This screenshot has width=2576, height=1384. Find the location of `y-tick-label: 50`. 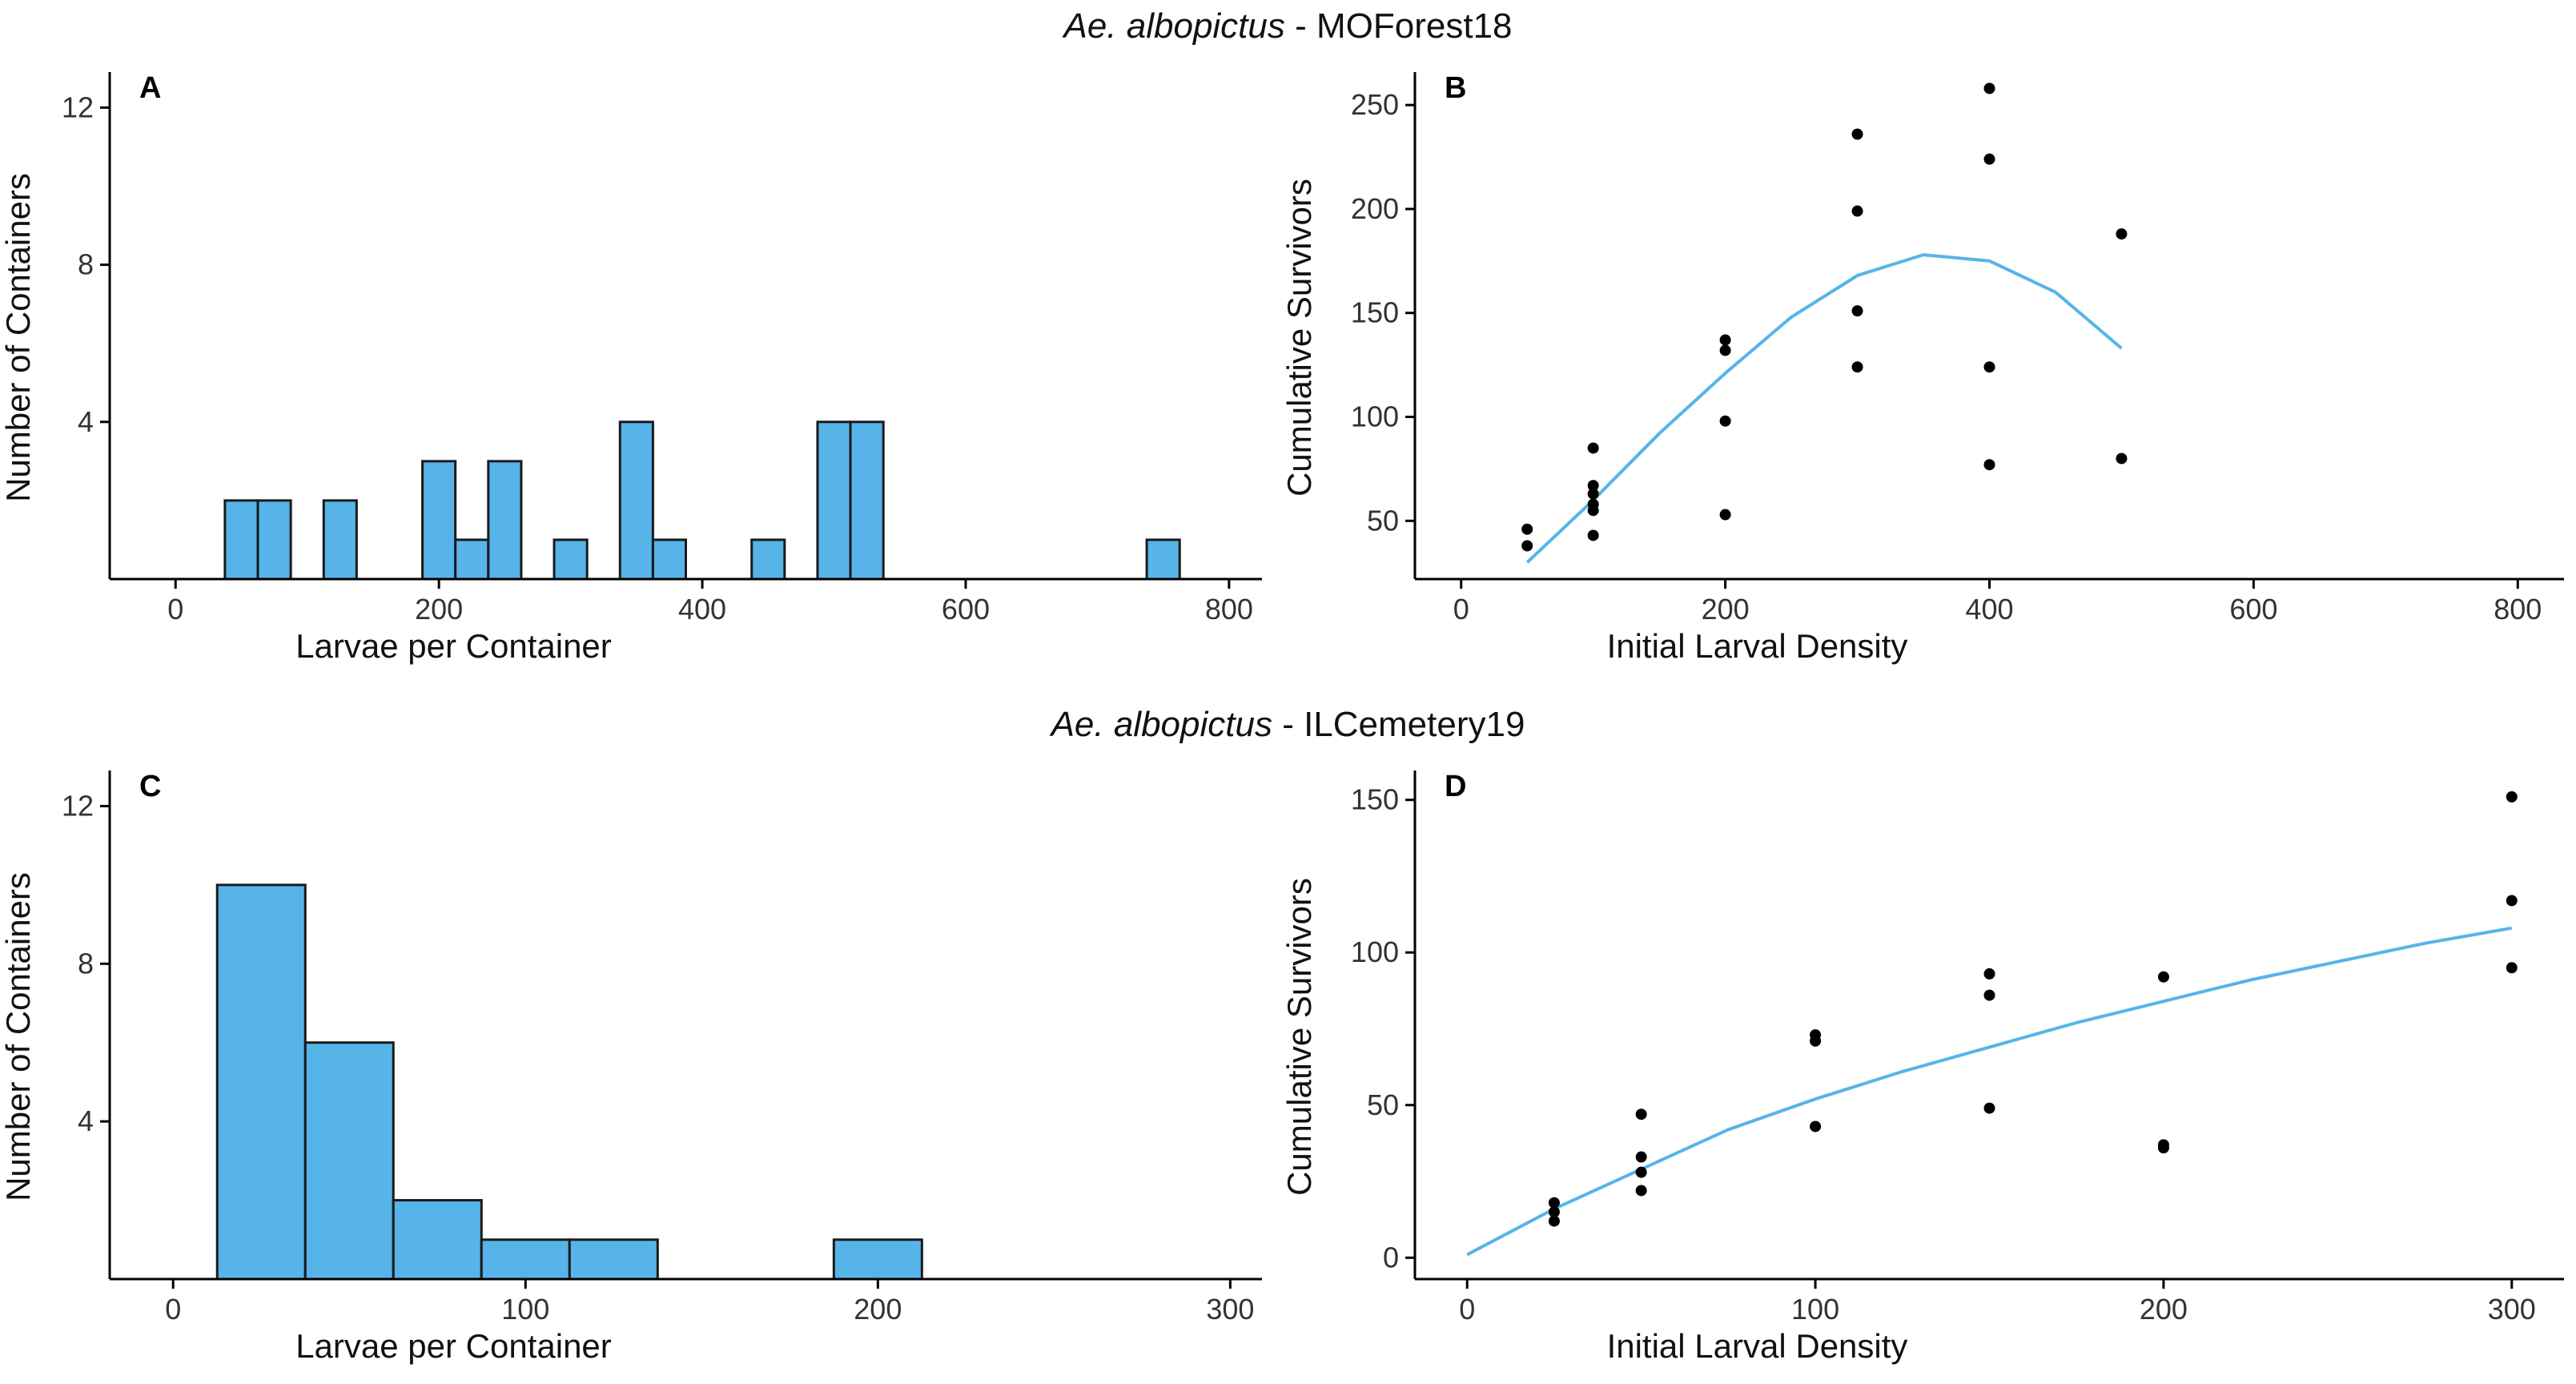

y-tick-label: 50 is located at coordinates (1383, 520).